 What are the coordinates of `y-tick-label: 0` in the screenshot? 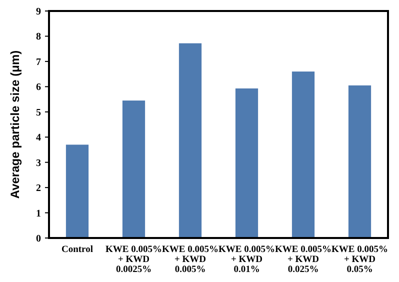 It's located at (38, 239).